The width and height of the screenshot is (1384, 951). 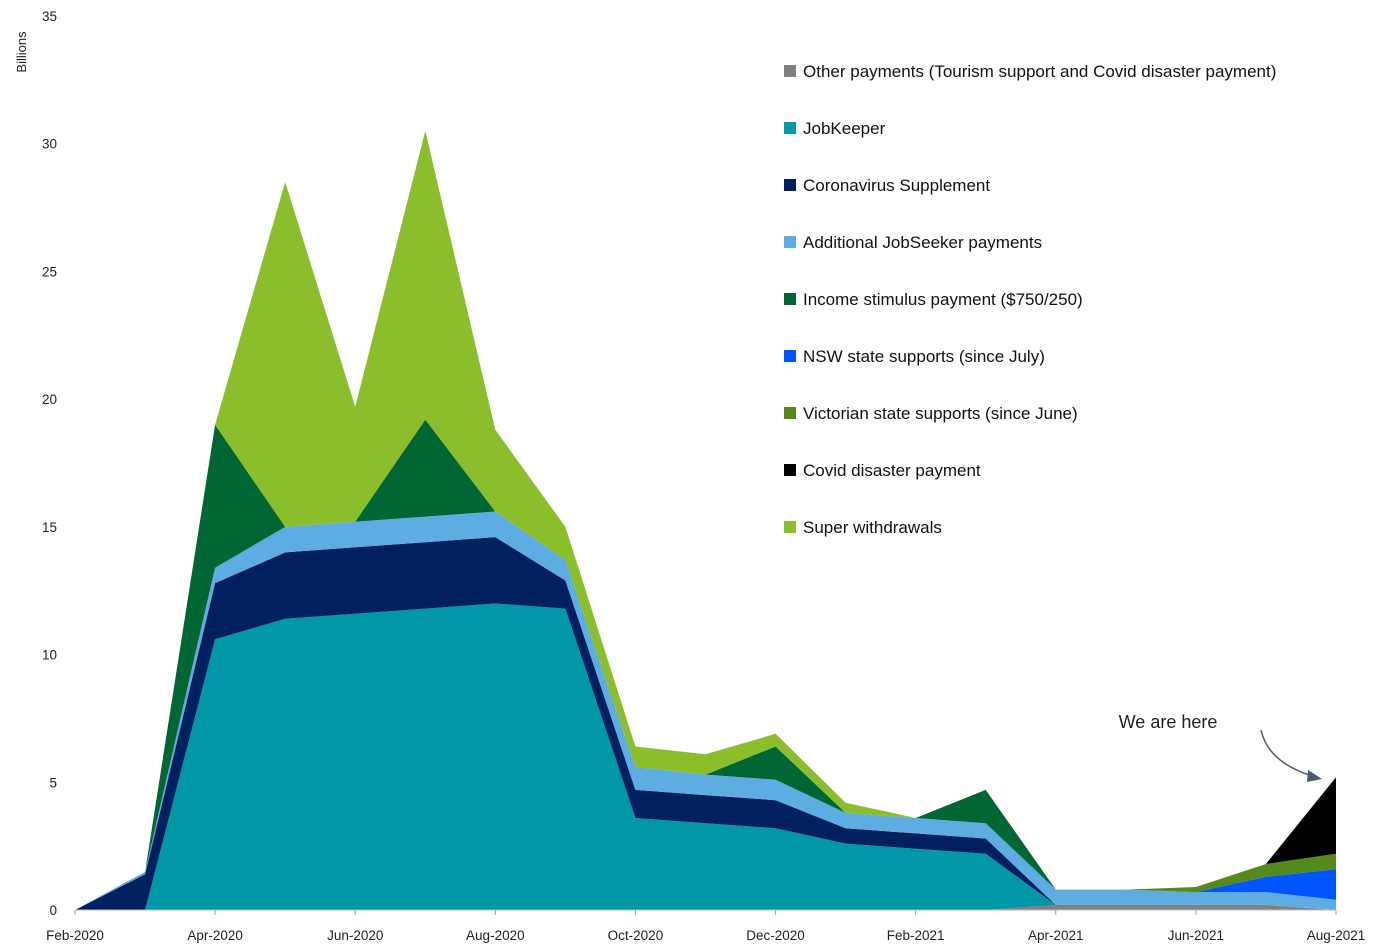 What do you see at coordinates (924, 356) in the screenshot?
I see `legend-label-nsw-state-supports-since-july: NSW state supports (since July)` at bounding box center [924, 356].